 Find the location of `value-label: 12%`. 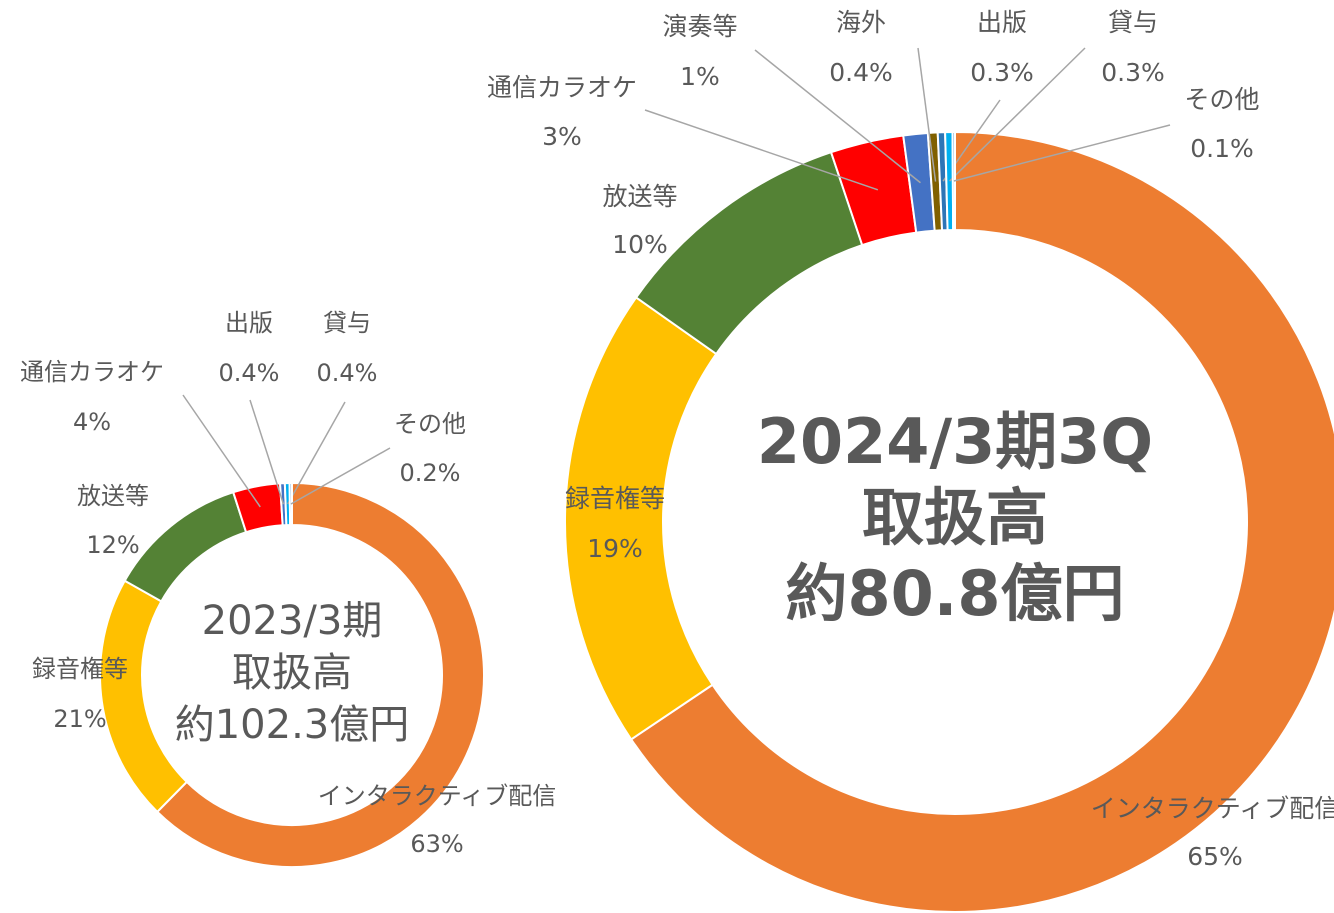

value-label: 12% is located at coordinates (112, 545).